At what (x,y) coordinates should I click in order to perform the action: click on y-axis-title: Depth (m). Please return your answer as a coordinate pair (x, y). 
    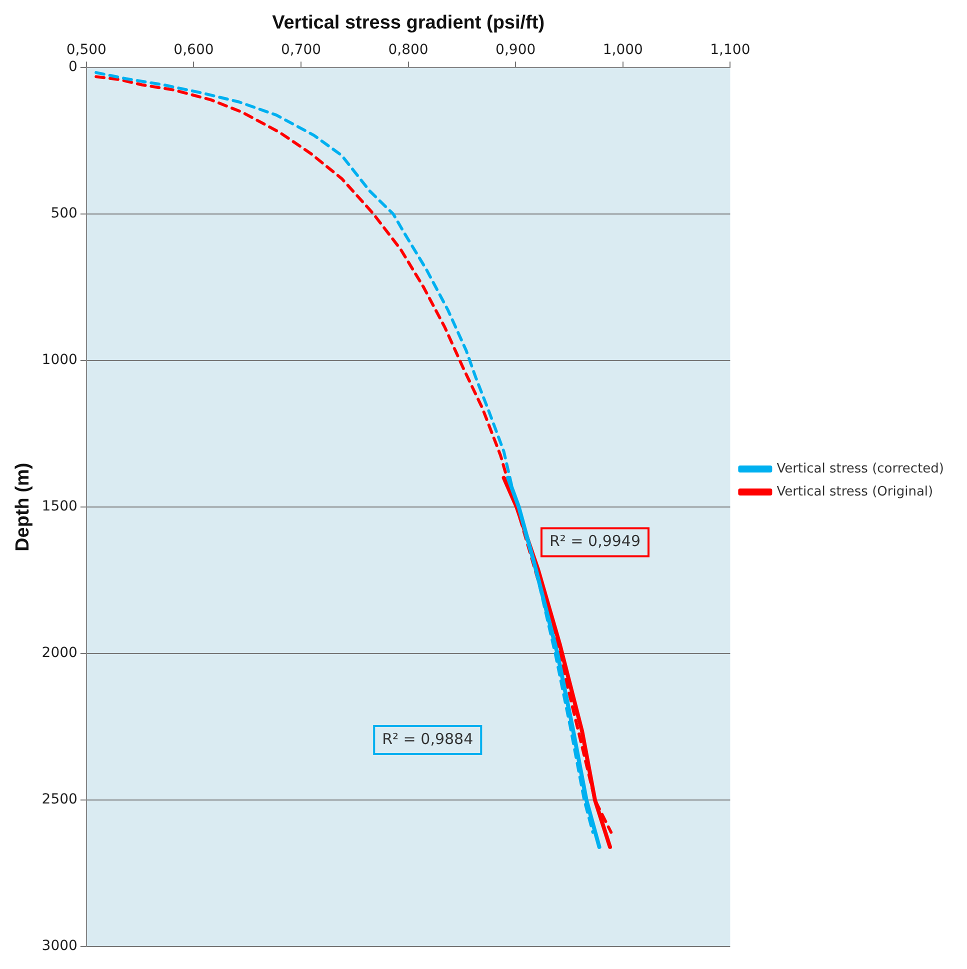
    Looking at the image, I should click on (23, 507).